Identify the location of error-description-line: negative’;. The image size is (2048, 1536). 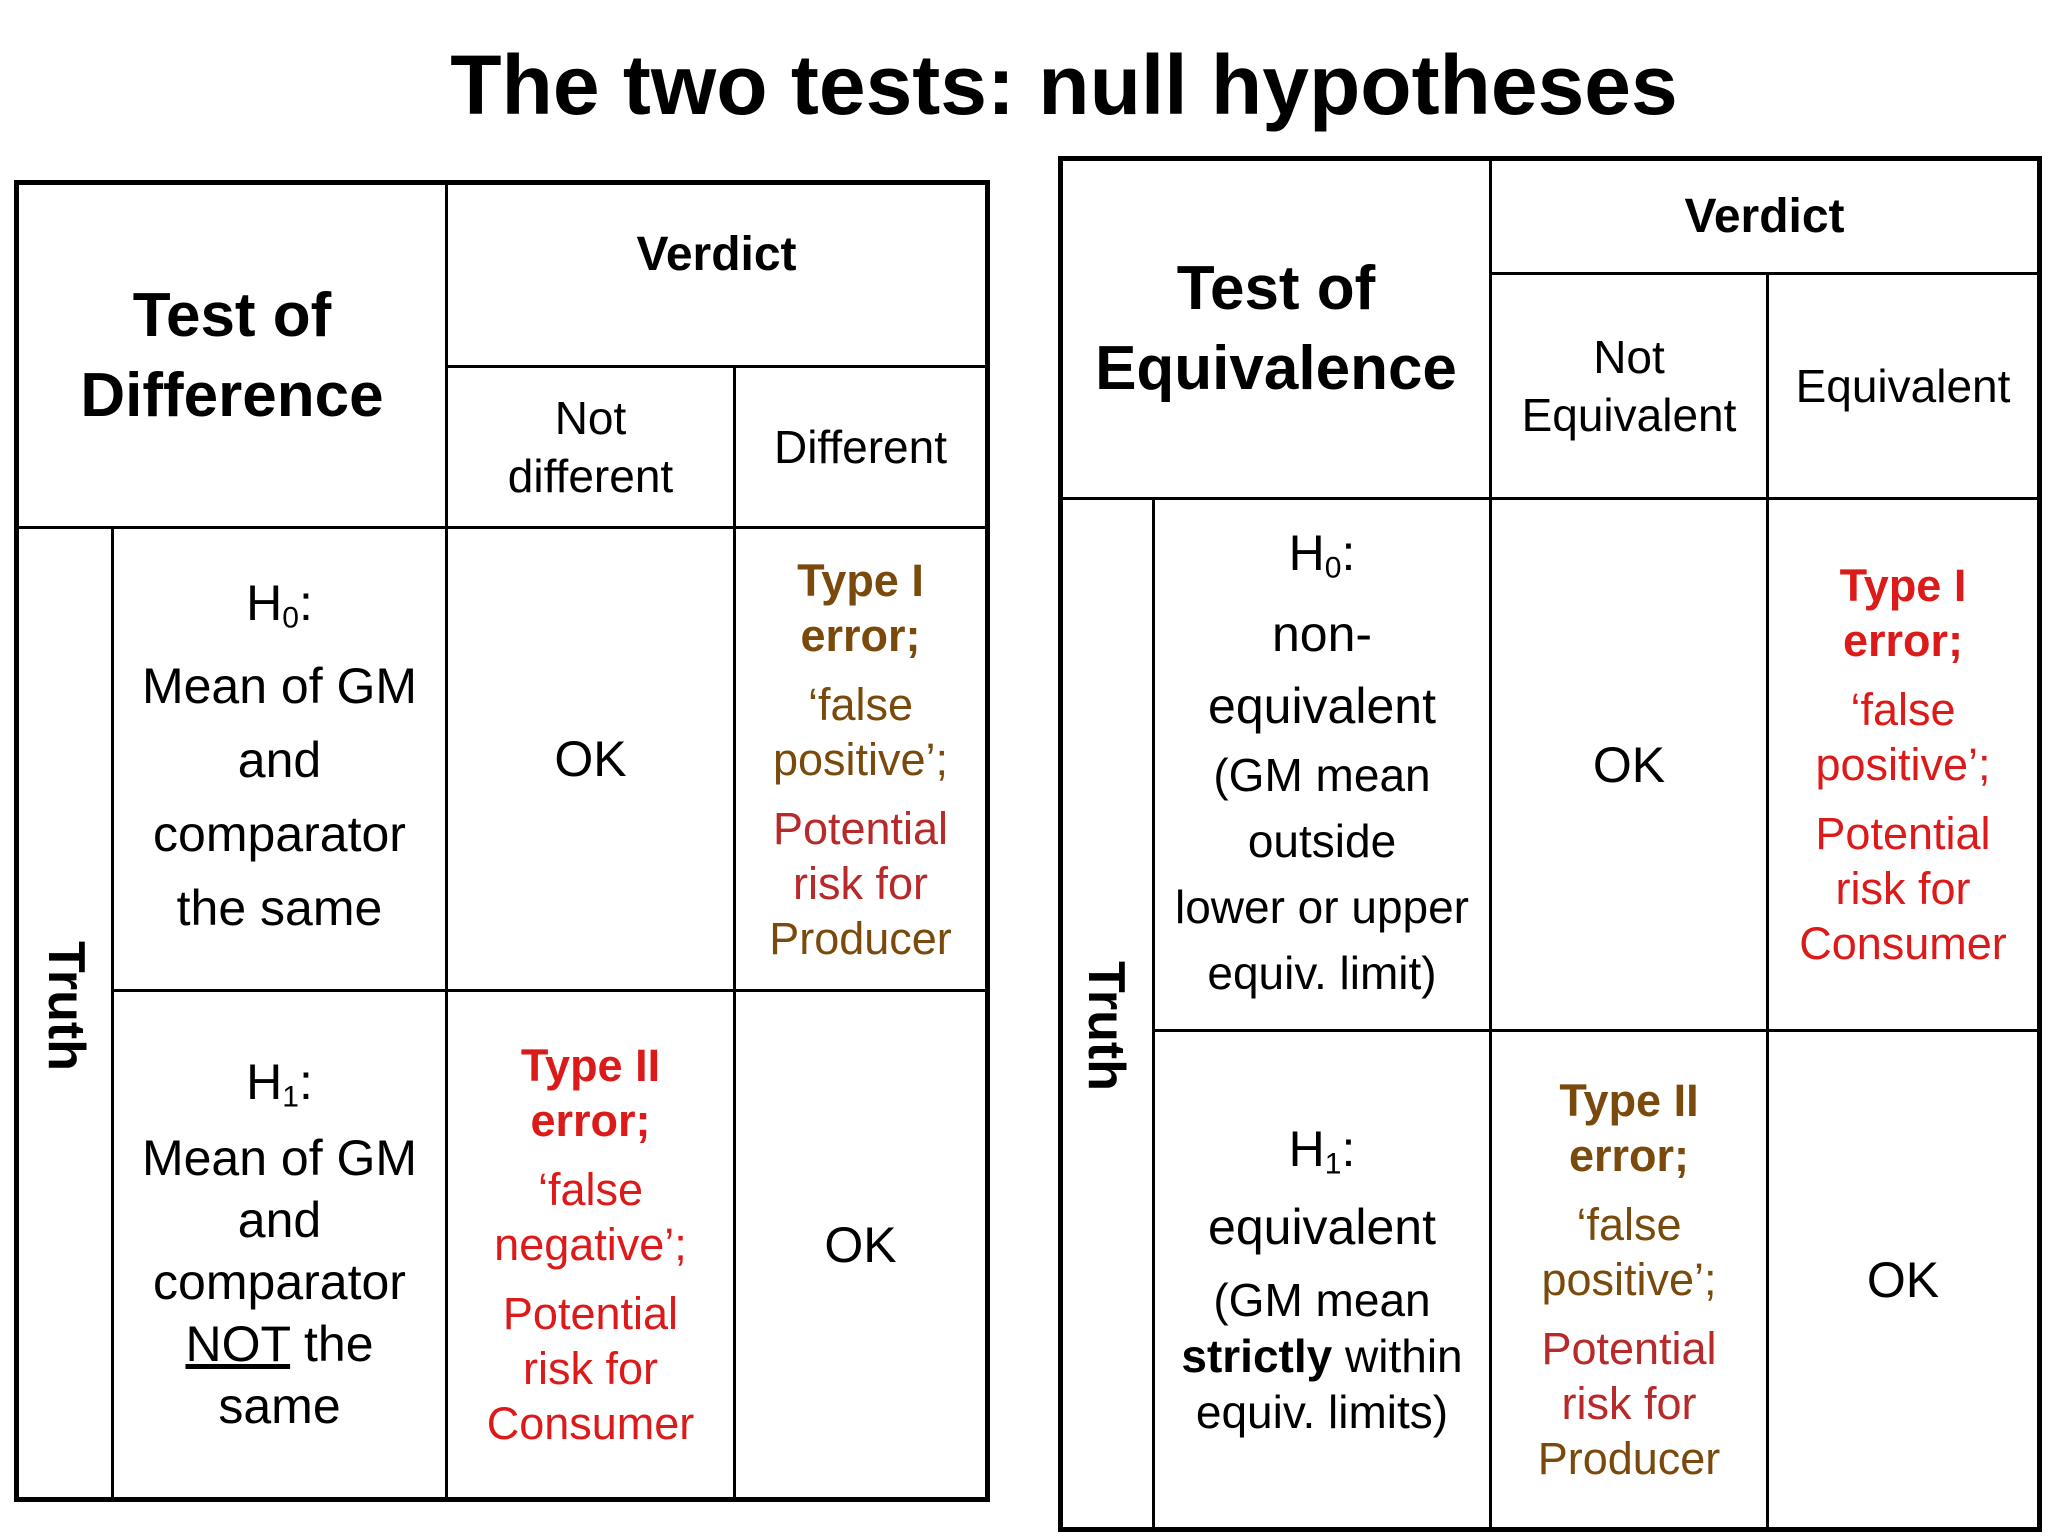
(590, 1244).